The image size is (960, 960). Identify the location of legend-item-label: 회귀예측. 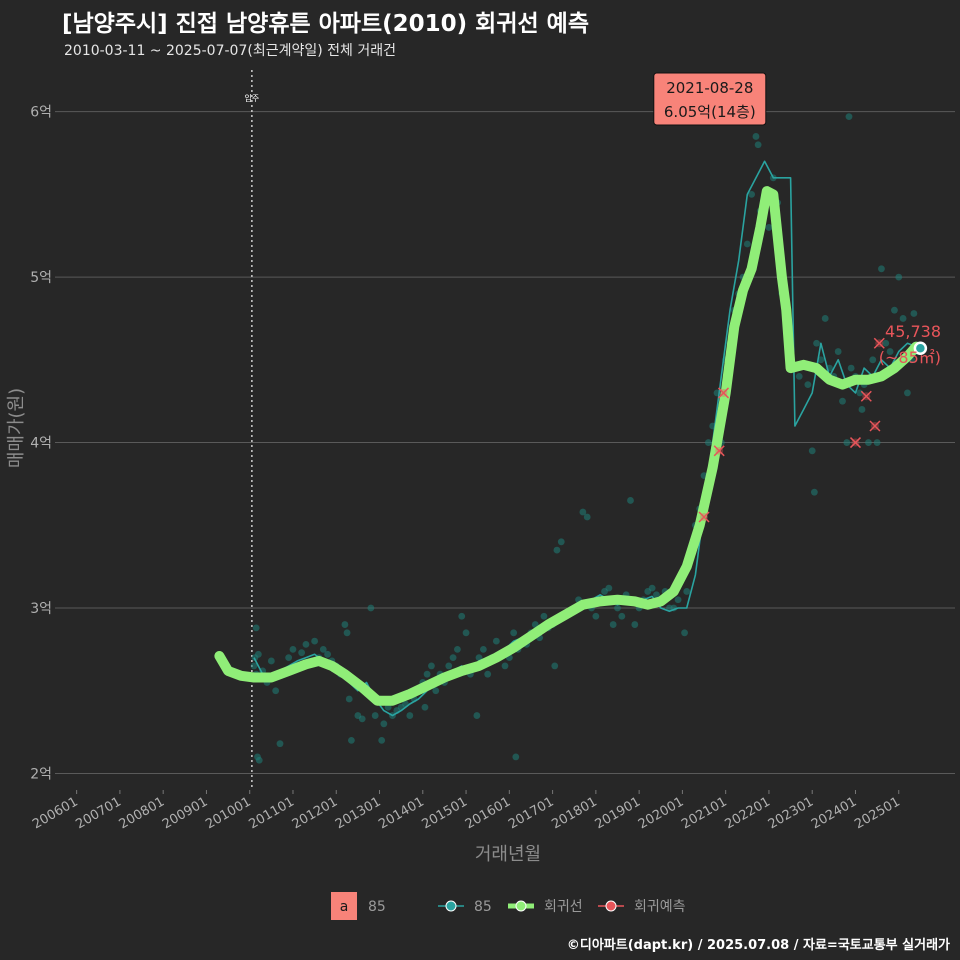
(660, 907).